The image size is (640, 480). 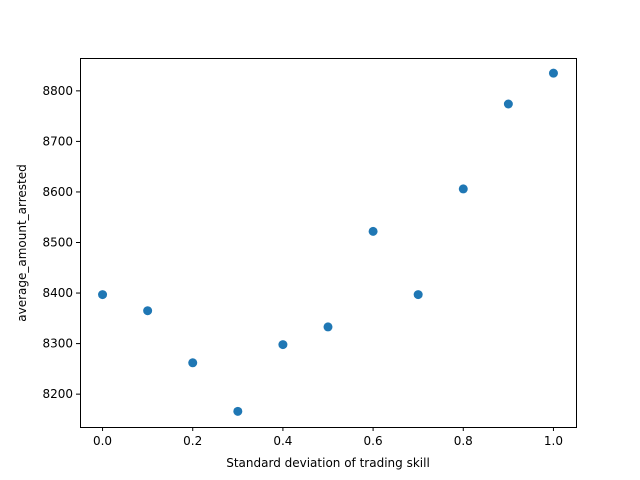 What do you see at coordinates (328, 463) in the screenshot?
I see `x-axis-label: Standard deviation of trading skill` at bounding box center [328, 463].